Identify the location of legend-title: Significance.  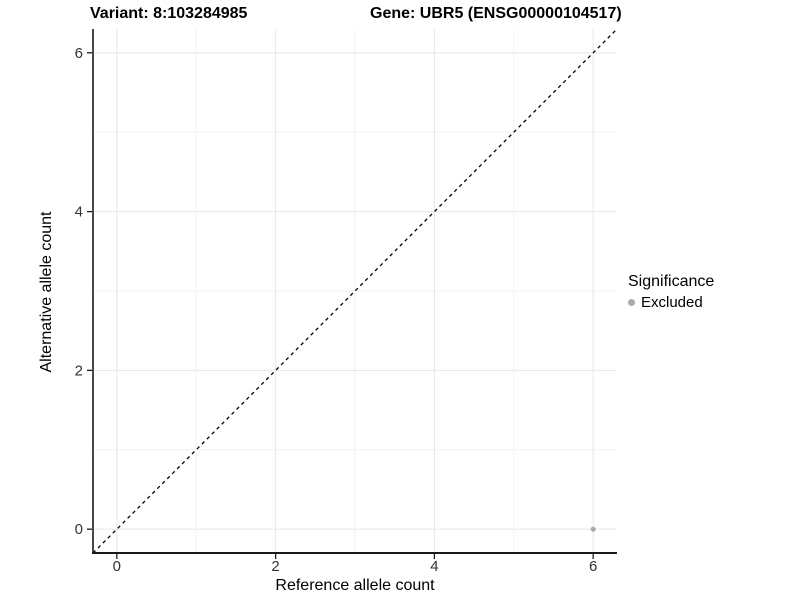
(671, 281).